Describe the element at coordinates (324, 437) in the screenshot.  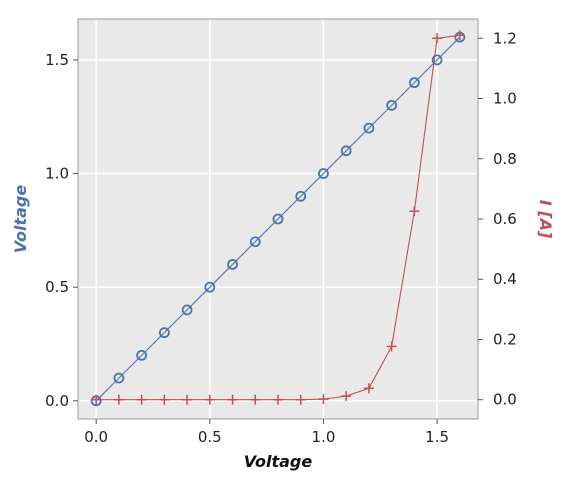
I see `x-tick-label: 1.0` at that location.